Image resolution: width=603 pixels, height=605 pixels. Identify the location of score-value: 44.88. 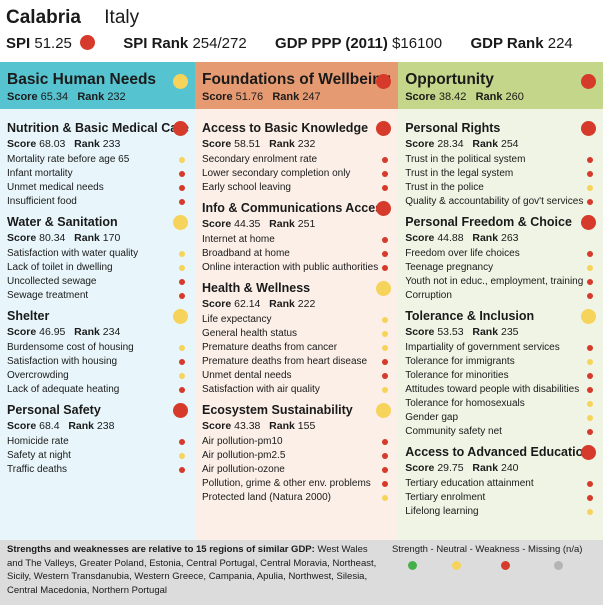
(450, 238).